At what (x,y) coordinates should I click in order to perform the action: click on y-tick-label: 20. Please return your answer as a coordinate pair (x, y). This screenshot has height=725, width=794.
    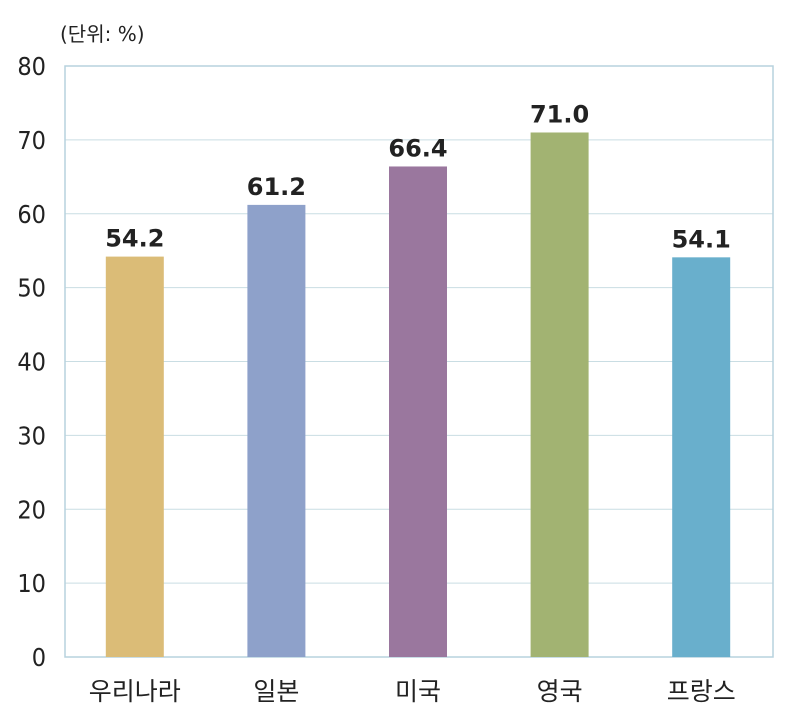
    Looking at the image, I should click on (31, 509).